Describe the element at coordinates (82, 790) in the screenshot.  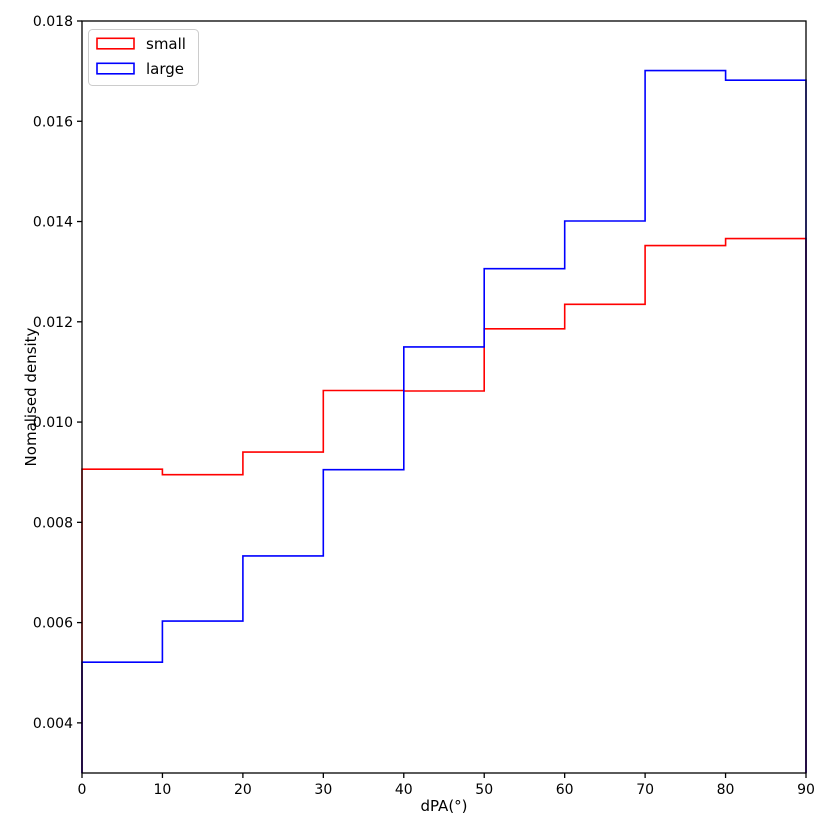
I see `x-tick-label: 0` at that location.